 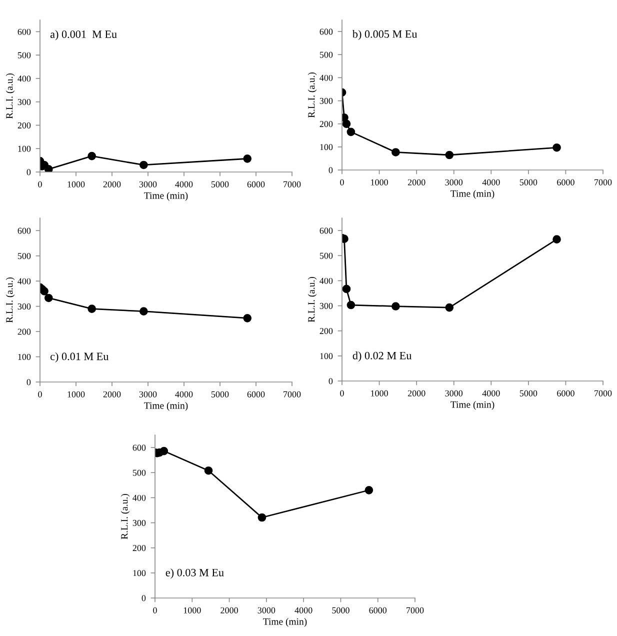 What do you see at coordinates (83, 35) in the screenshot?
I see `annotation: a) 0.001 M Eu` at bounding box center [83, 35].